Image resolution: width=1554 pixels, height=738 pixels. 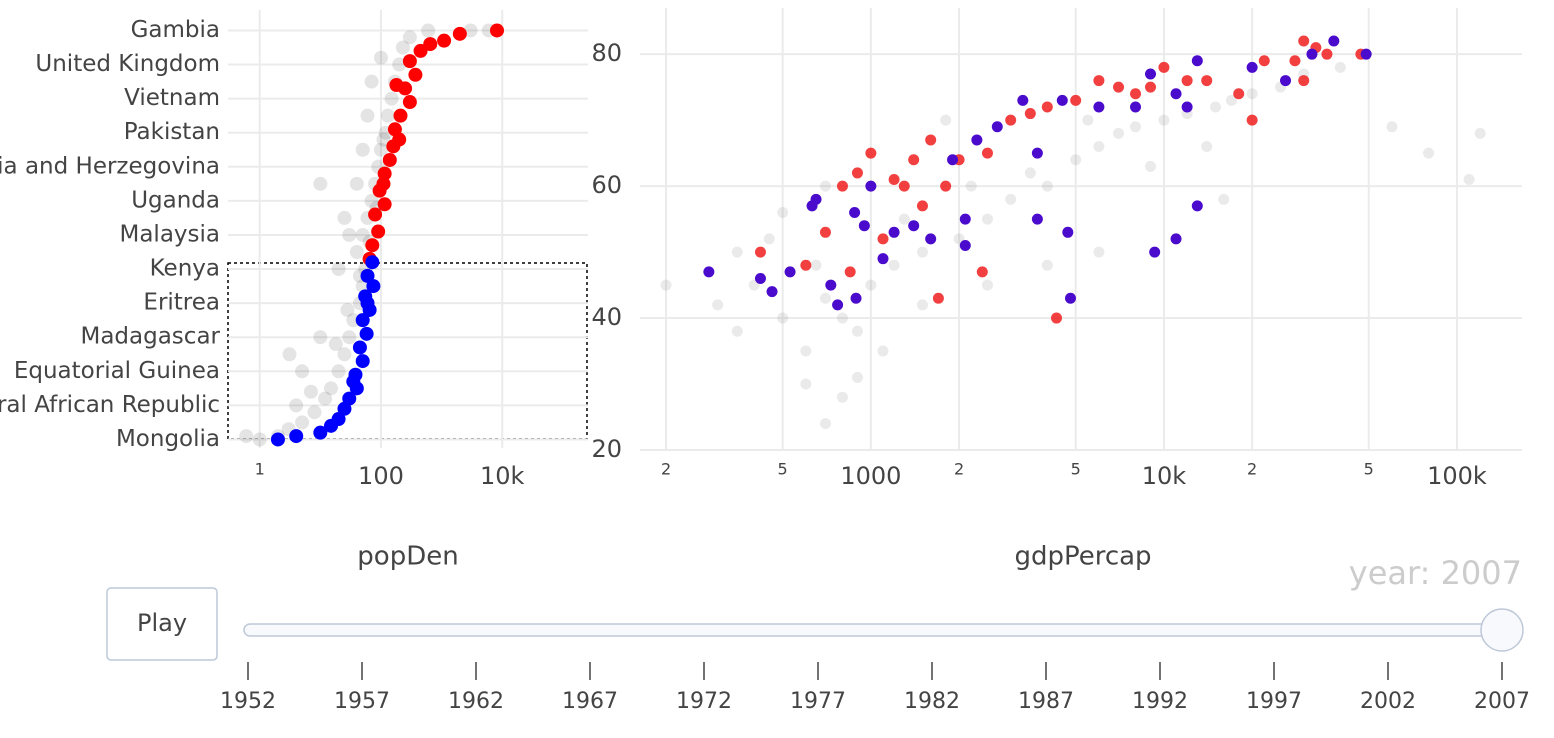 I want to click on slider-tick-label: 2007, so click(x=1502, y=701).